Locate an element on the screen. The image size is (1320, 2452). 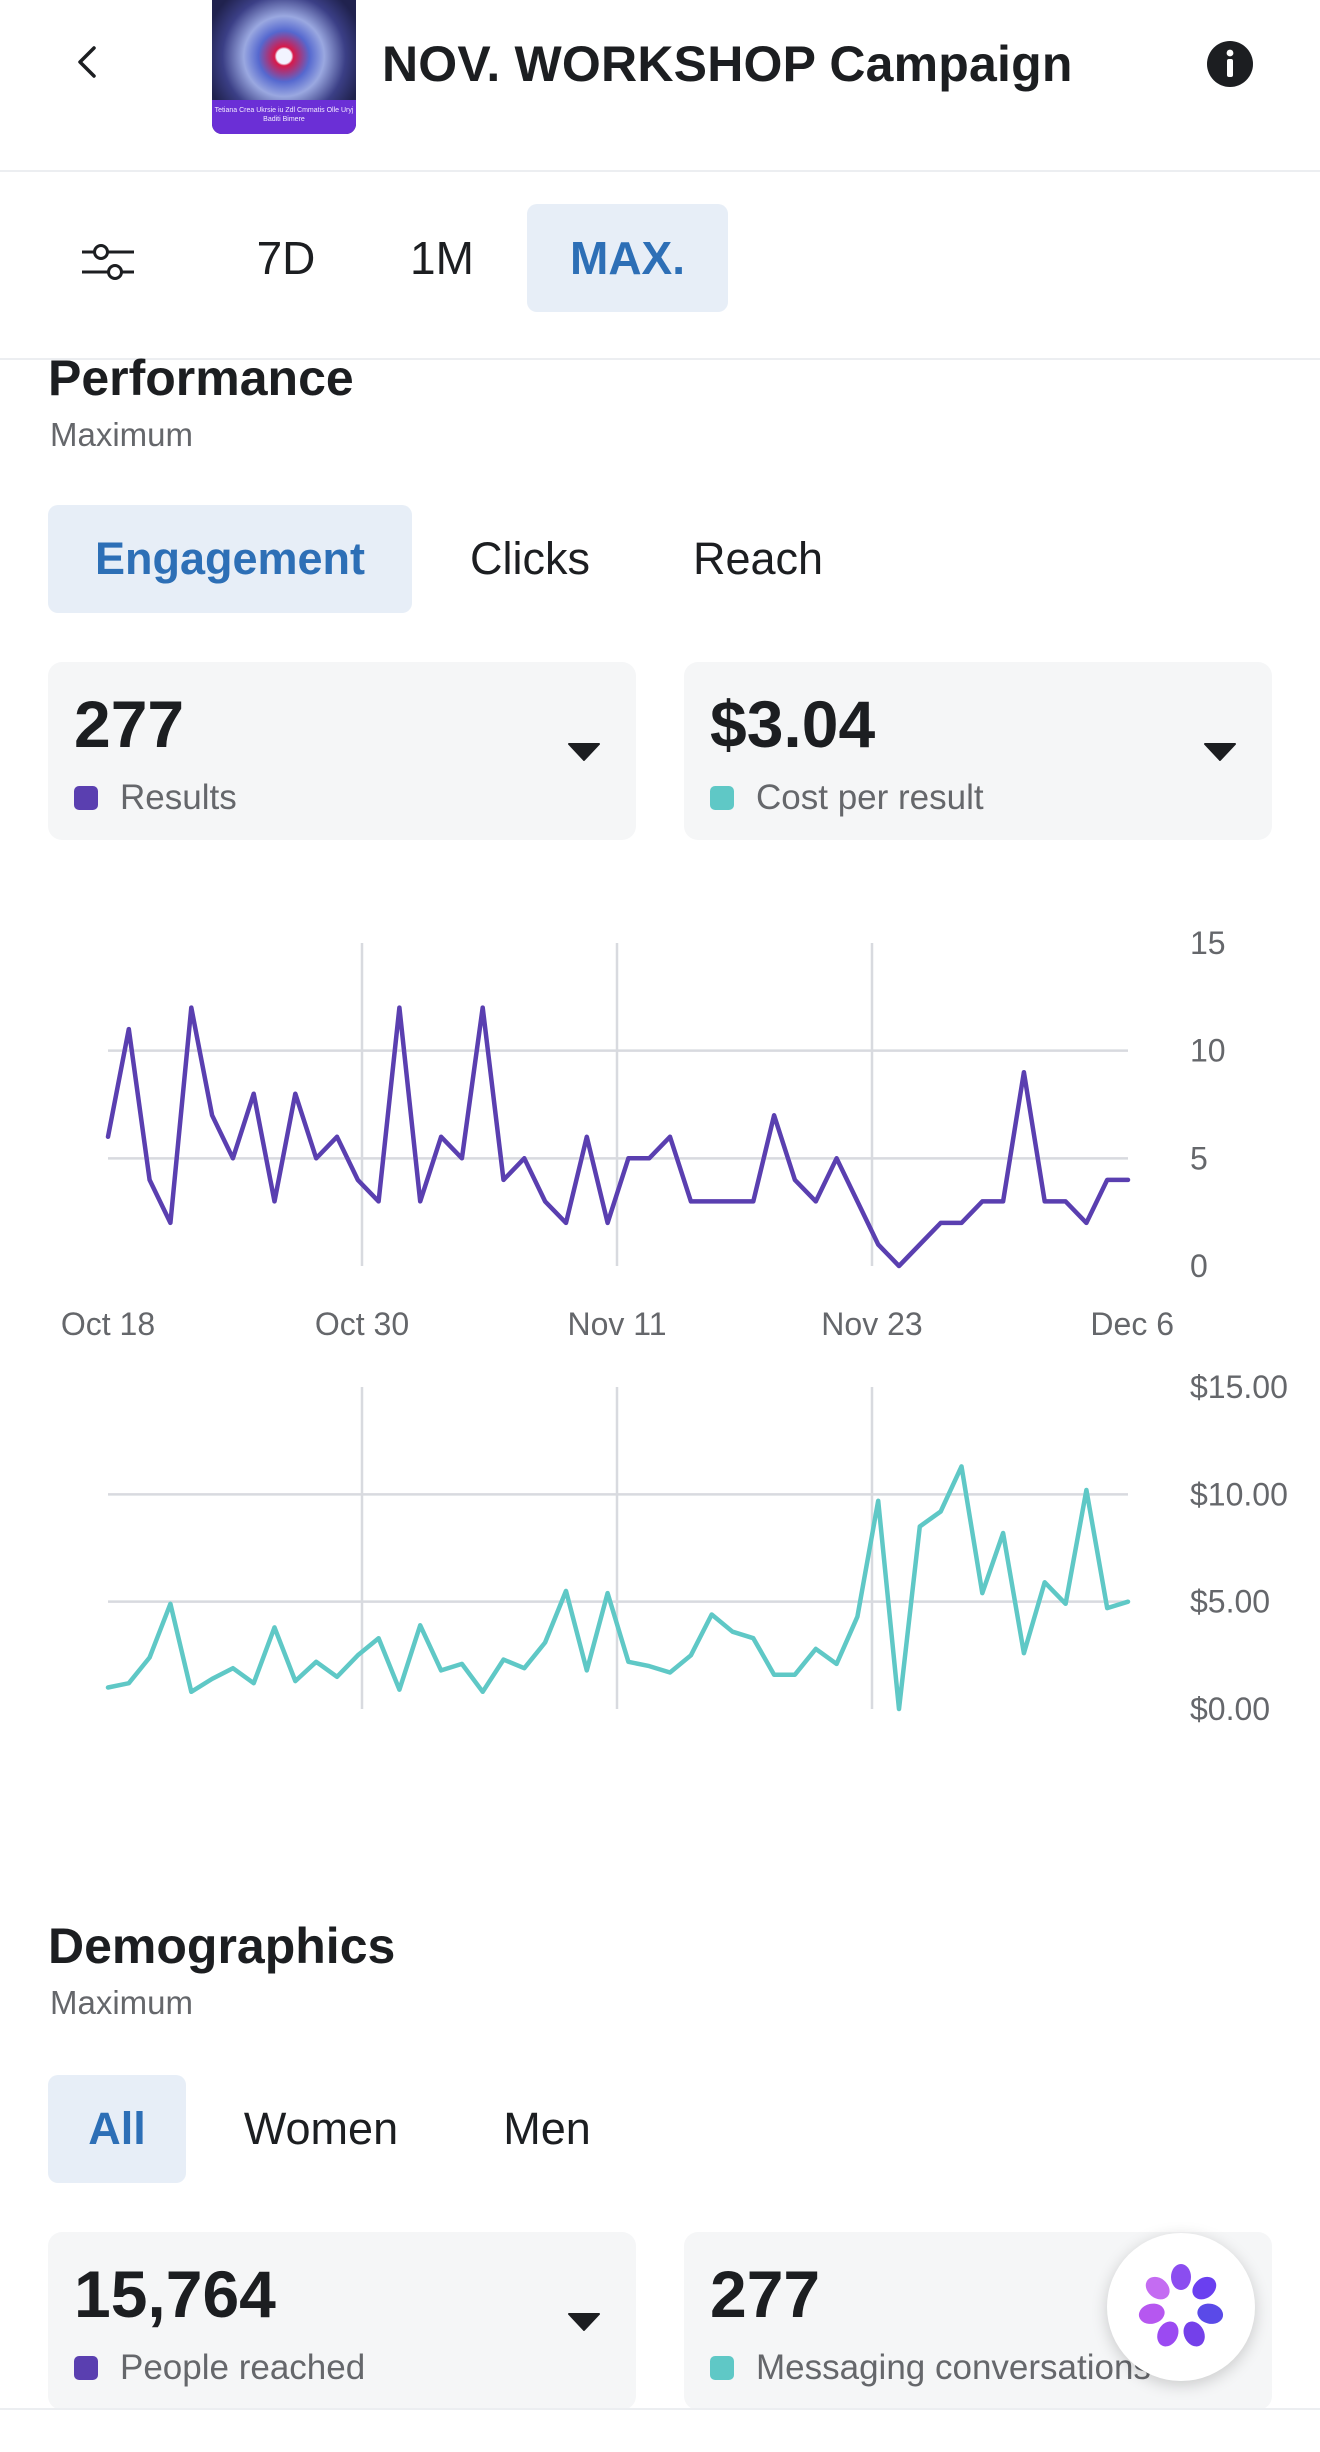
messaging-conversations-label: Messaging conversations started is located at coordinates (945, 2368).